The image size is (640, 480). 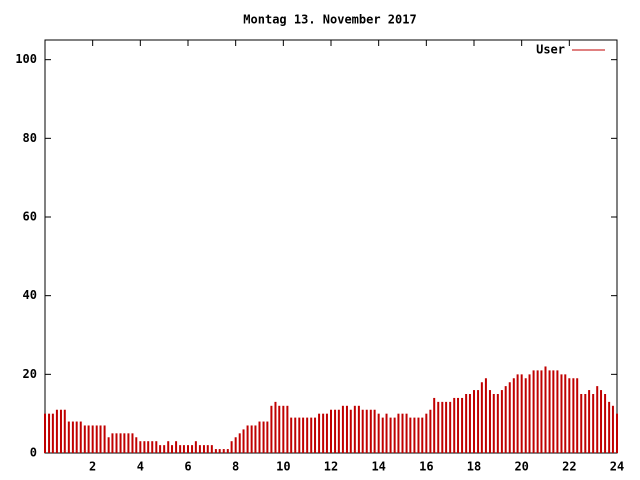 I want to click on y-tick-label: 80, so click(x=30, y=138).